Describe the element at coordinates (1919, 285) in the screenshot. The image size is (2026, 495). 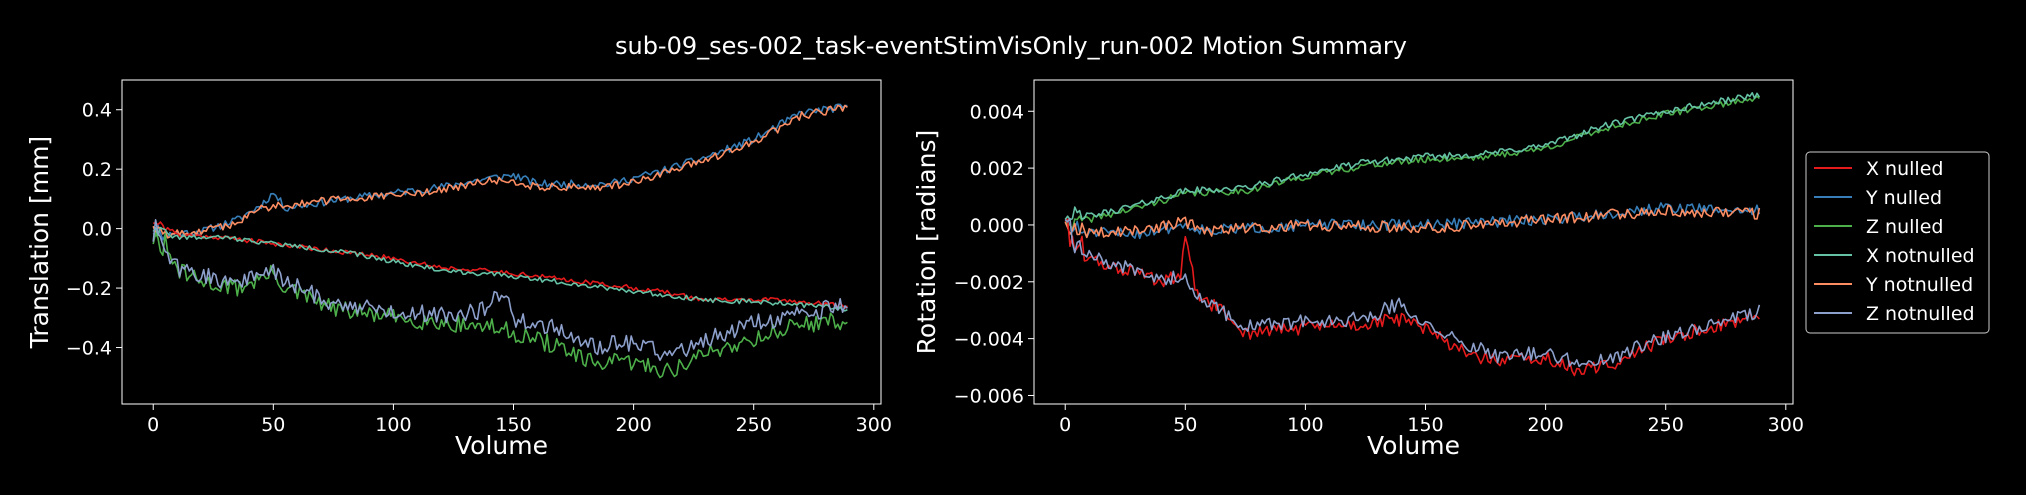
I see `legend-label: Y notnulled` at that location.